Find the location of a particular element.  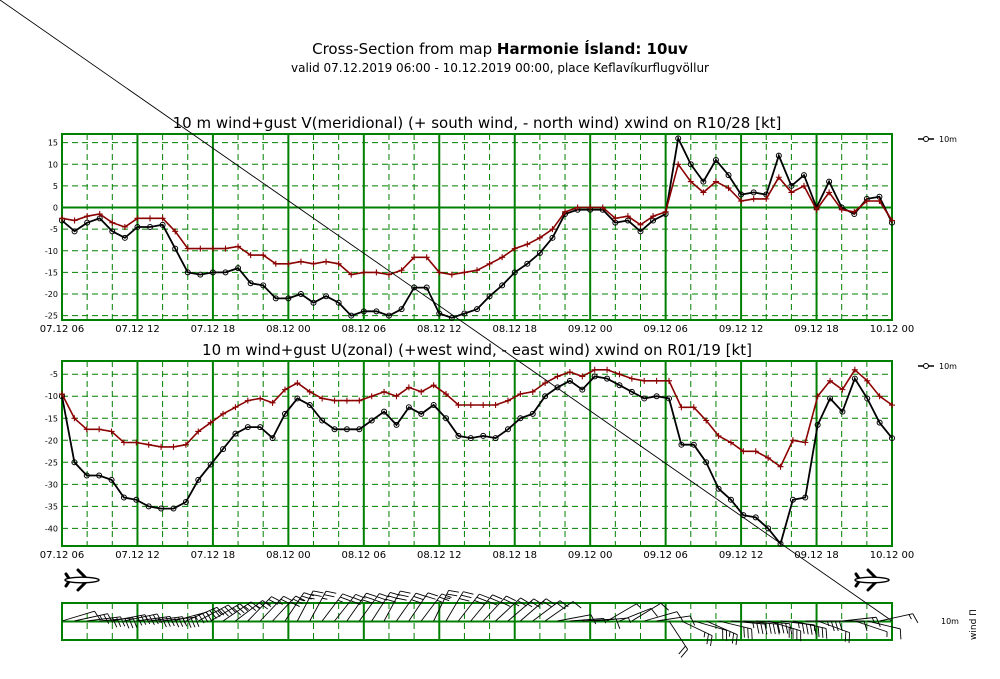

y-tick-label: -15 is located at coordinates (51, 272).